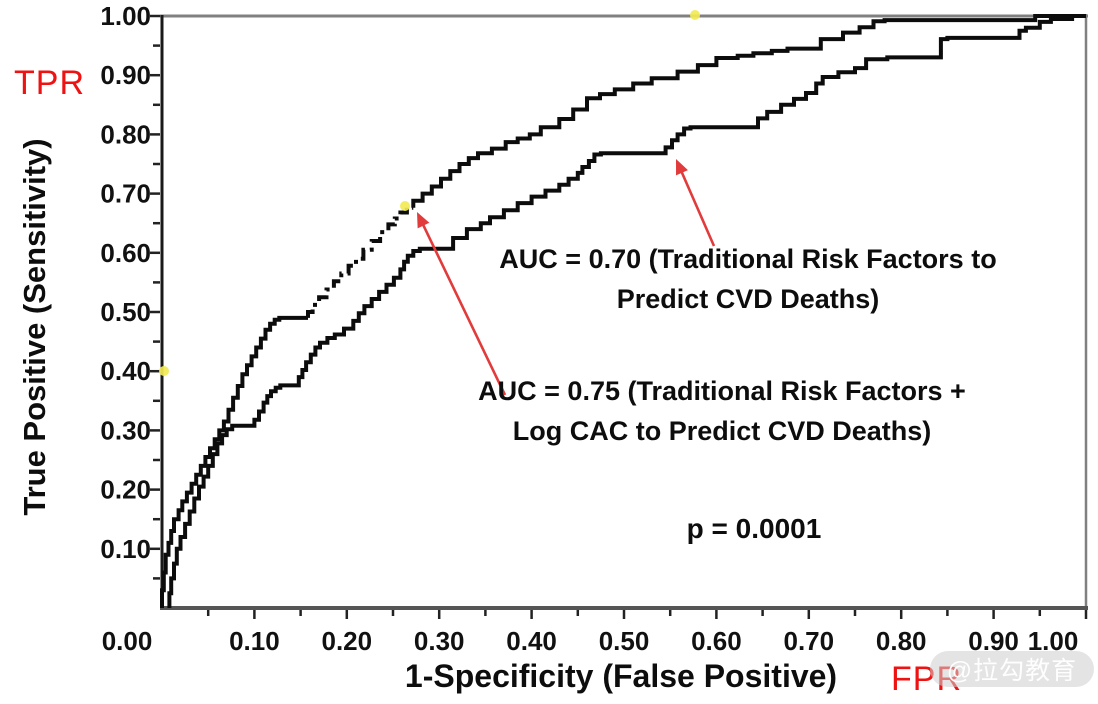  What do you see at coordinates (624, 641) in the screenshot?
I see `x-tick-label: 0.50` at bounding box center [624, 641].